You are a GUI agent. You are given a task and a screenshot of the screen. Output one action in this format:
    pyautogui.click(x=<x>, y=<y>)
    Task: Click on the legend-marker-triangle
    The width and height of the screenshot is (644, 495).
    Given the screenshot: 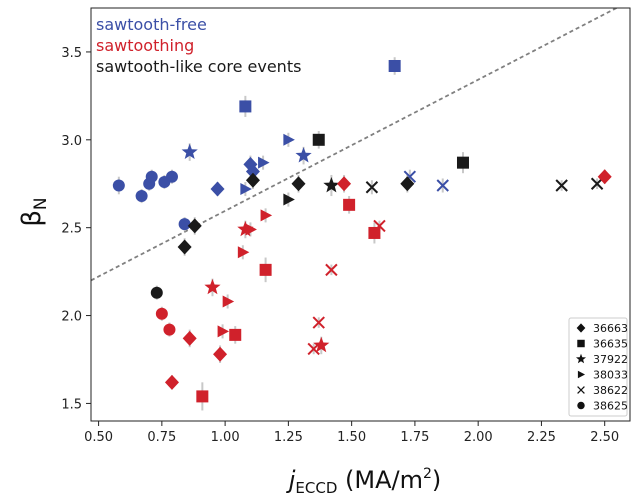 What is the action you would take?
    pyautogui.click(x=581, y=374)
    